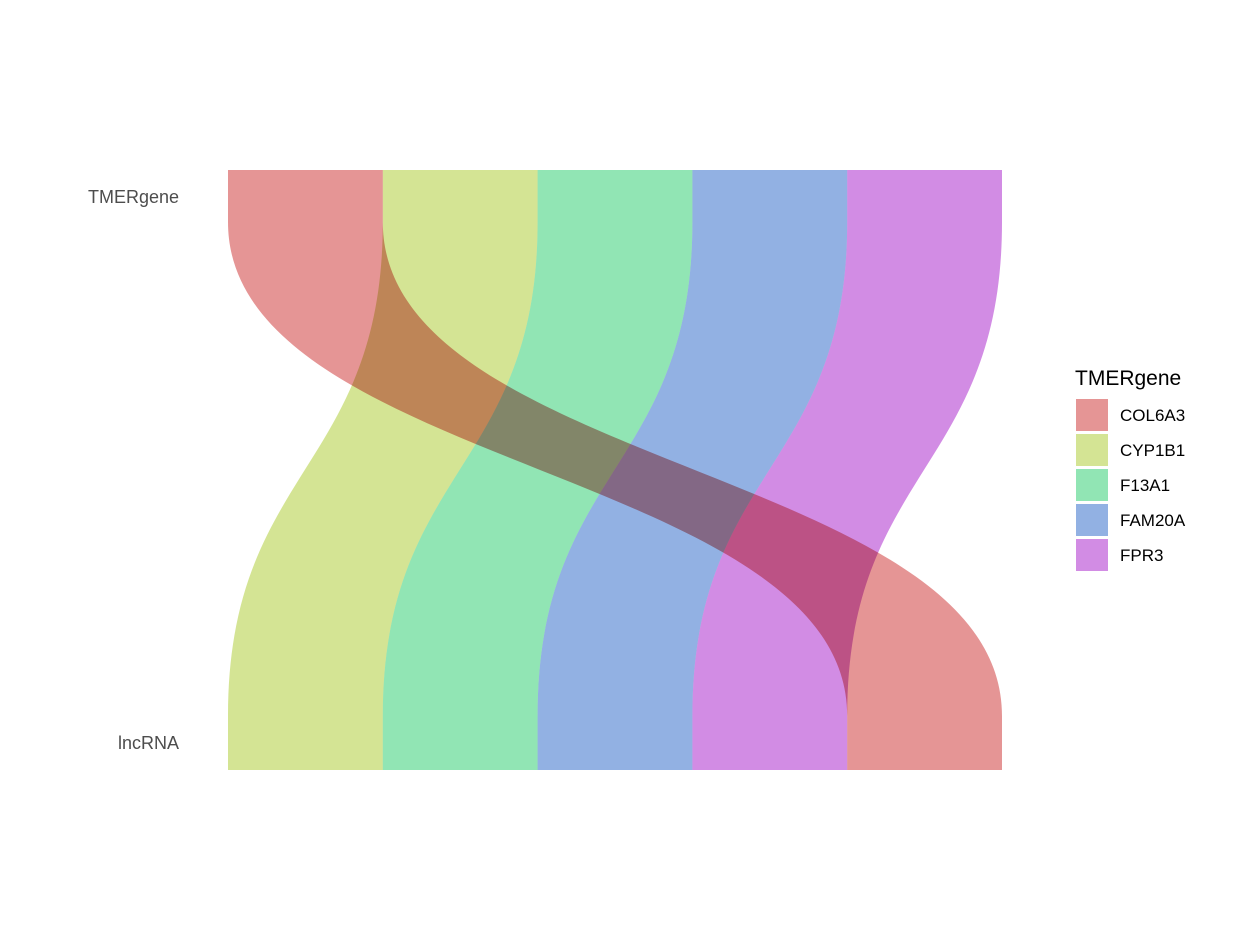 This screenshot has height=936, width=1248. Describe the element at coordinates (133, 197) in the screenshot. I see `axis-label-tmergene: TMERgene` at that location.